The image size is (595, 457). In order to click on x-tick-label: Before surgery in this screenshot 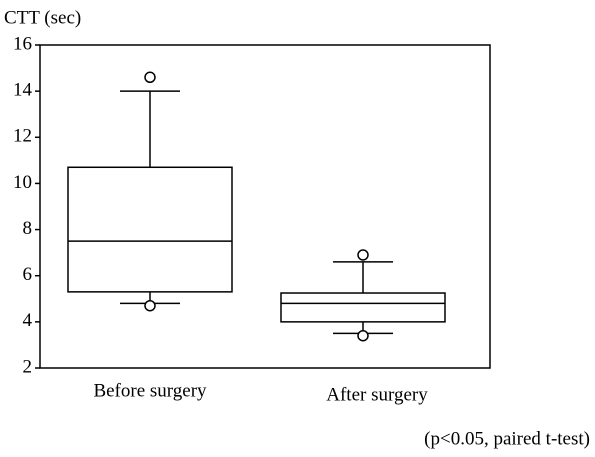, I will do `click(150, 390)`.